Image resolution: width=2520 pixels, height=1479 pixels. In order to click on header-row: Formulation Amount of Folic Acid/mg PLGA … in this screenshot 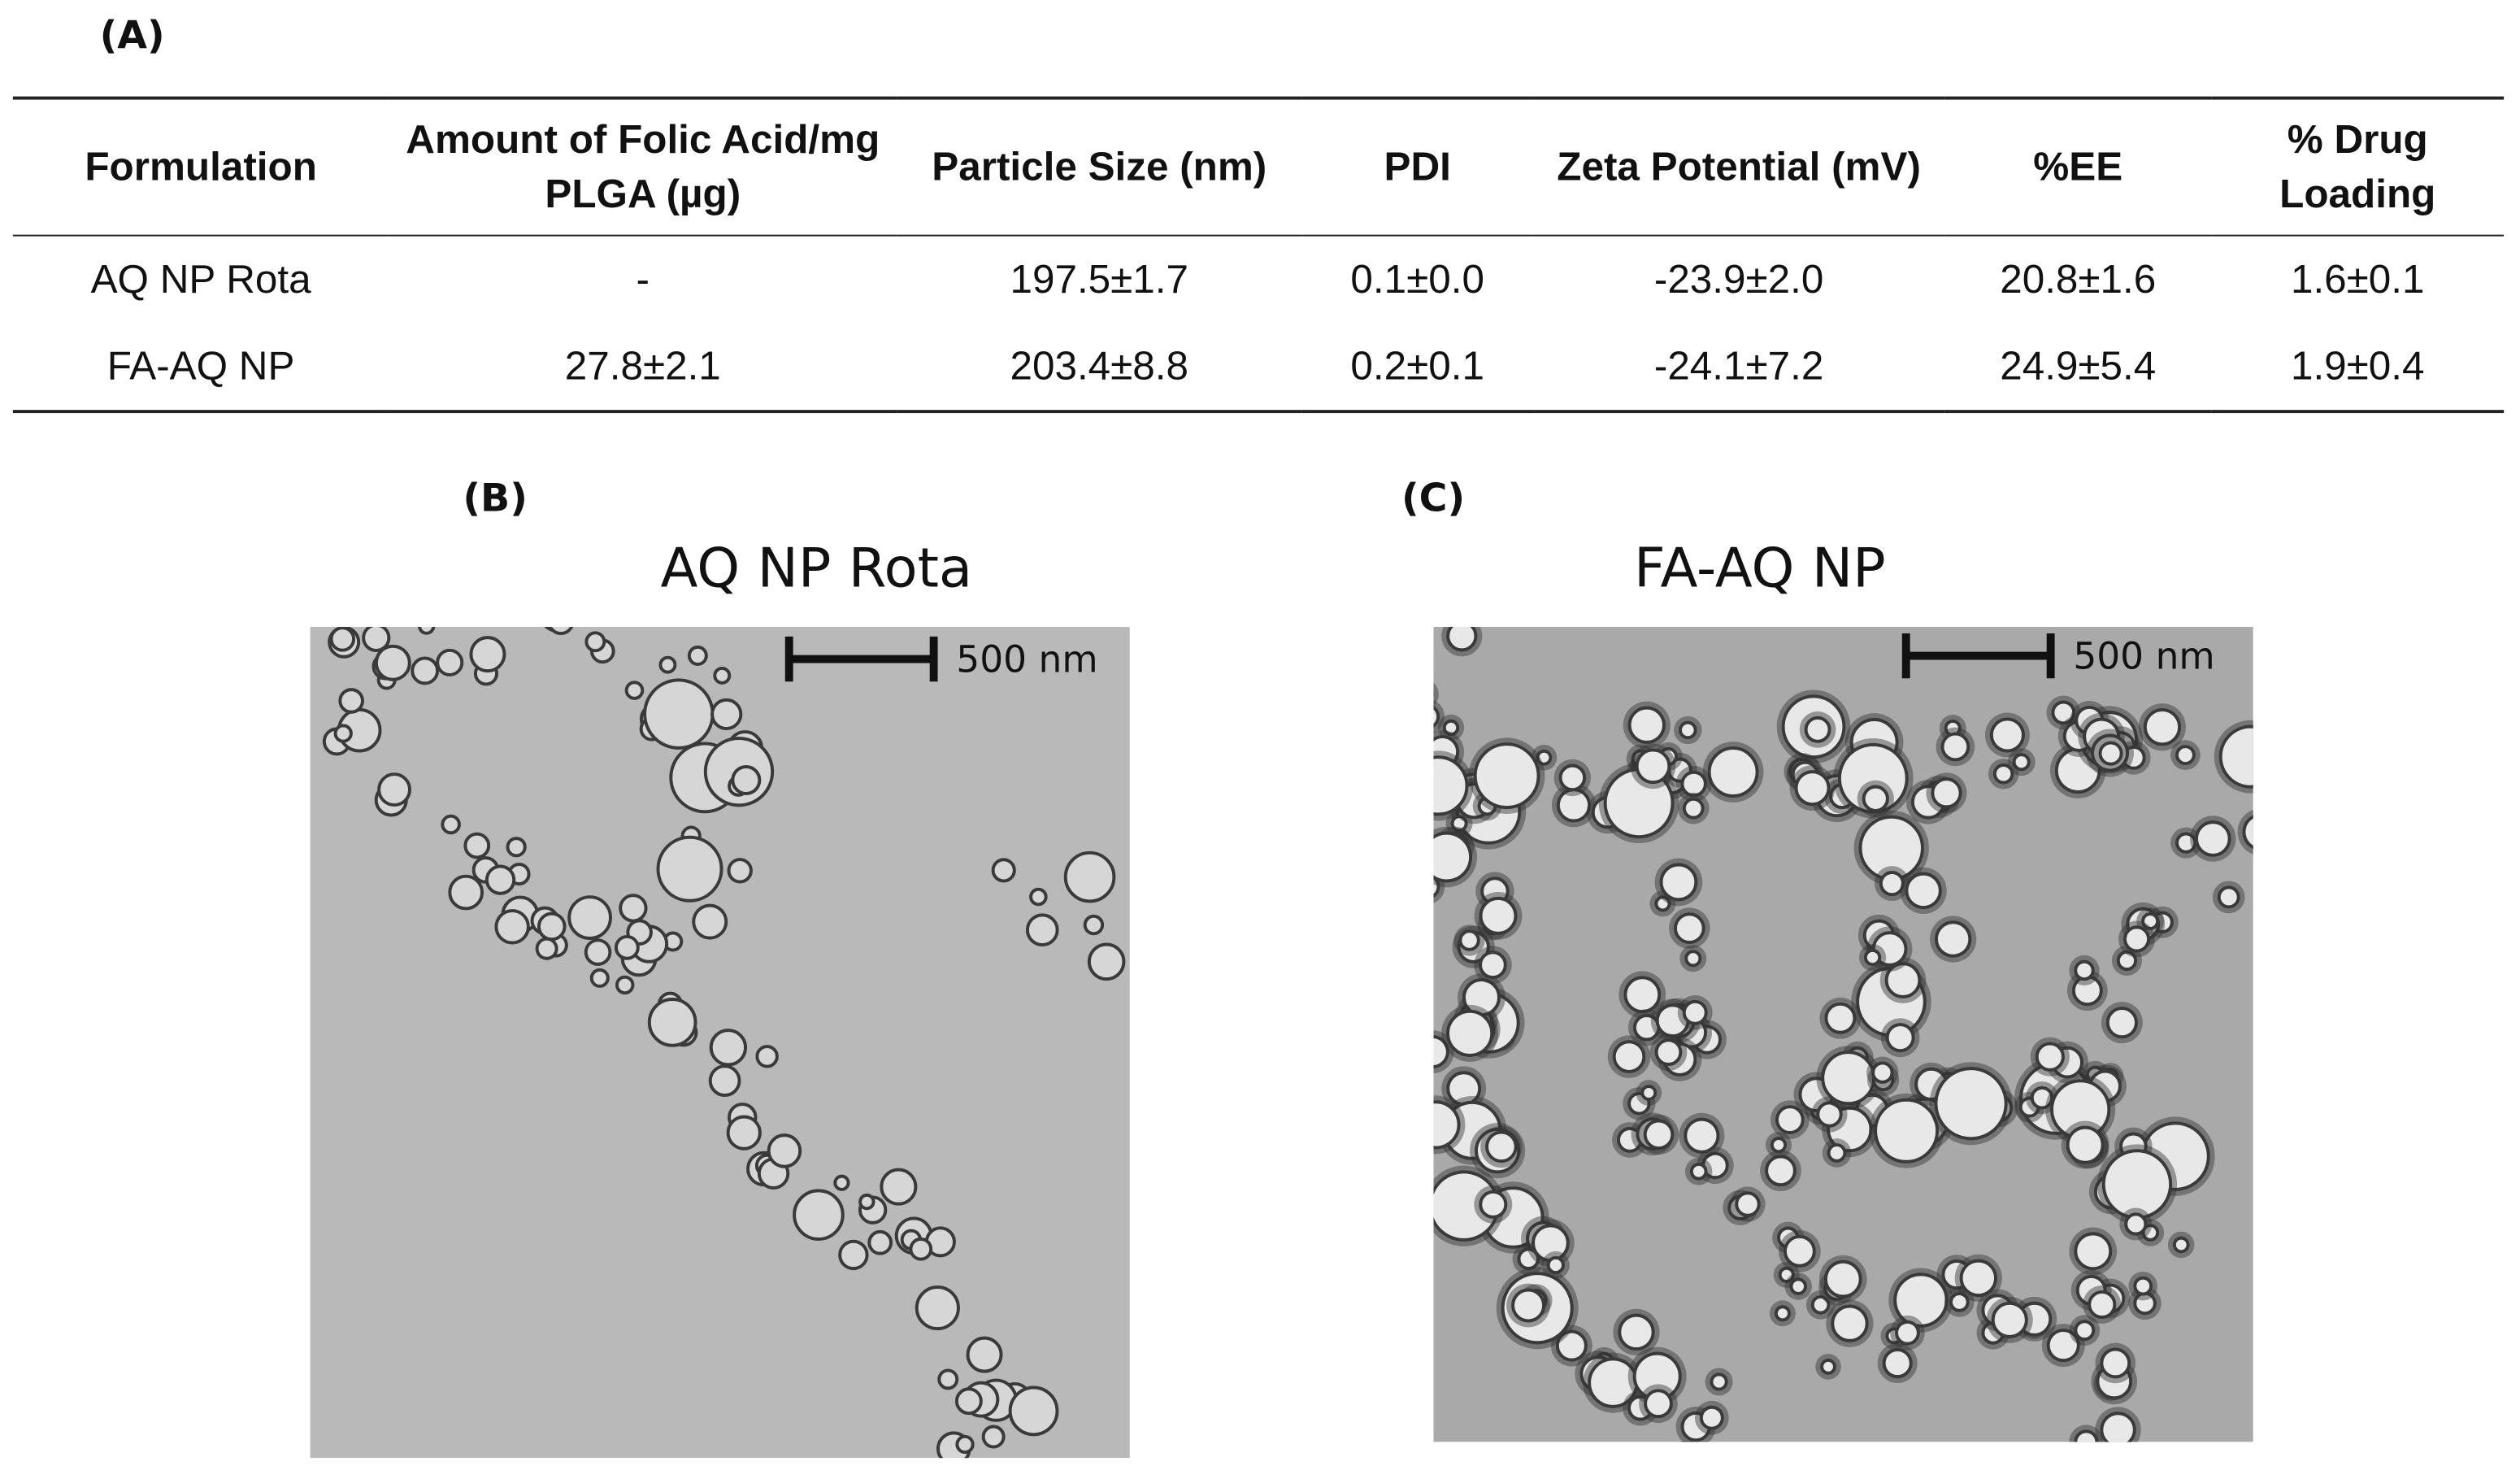, I will do `click(1258, 166)`.